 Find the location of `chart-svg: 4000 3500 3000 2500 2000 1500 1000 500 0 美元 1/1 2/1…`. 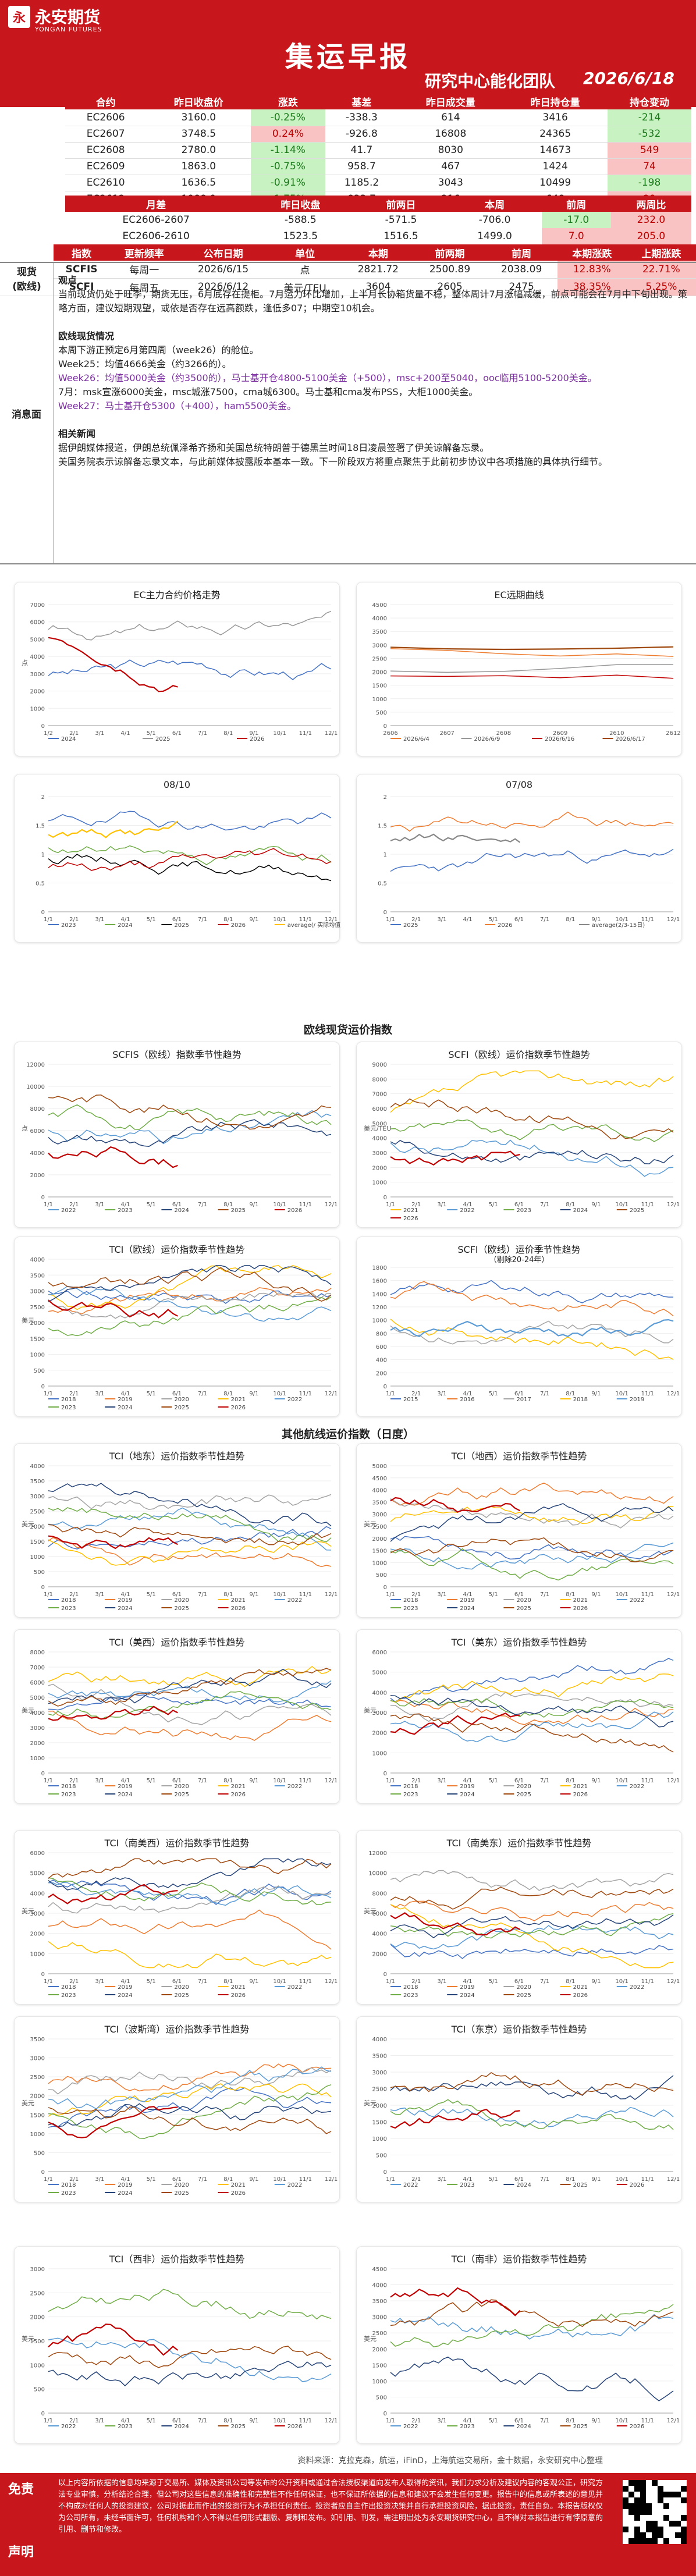

chart-svg: 4000 3500 3000 2500 2000 1500 1000 500 0 美元 1/1 2/1… is located at coordinates (522, 2112).